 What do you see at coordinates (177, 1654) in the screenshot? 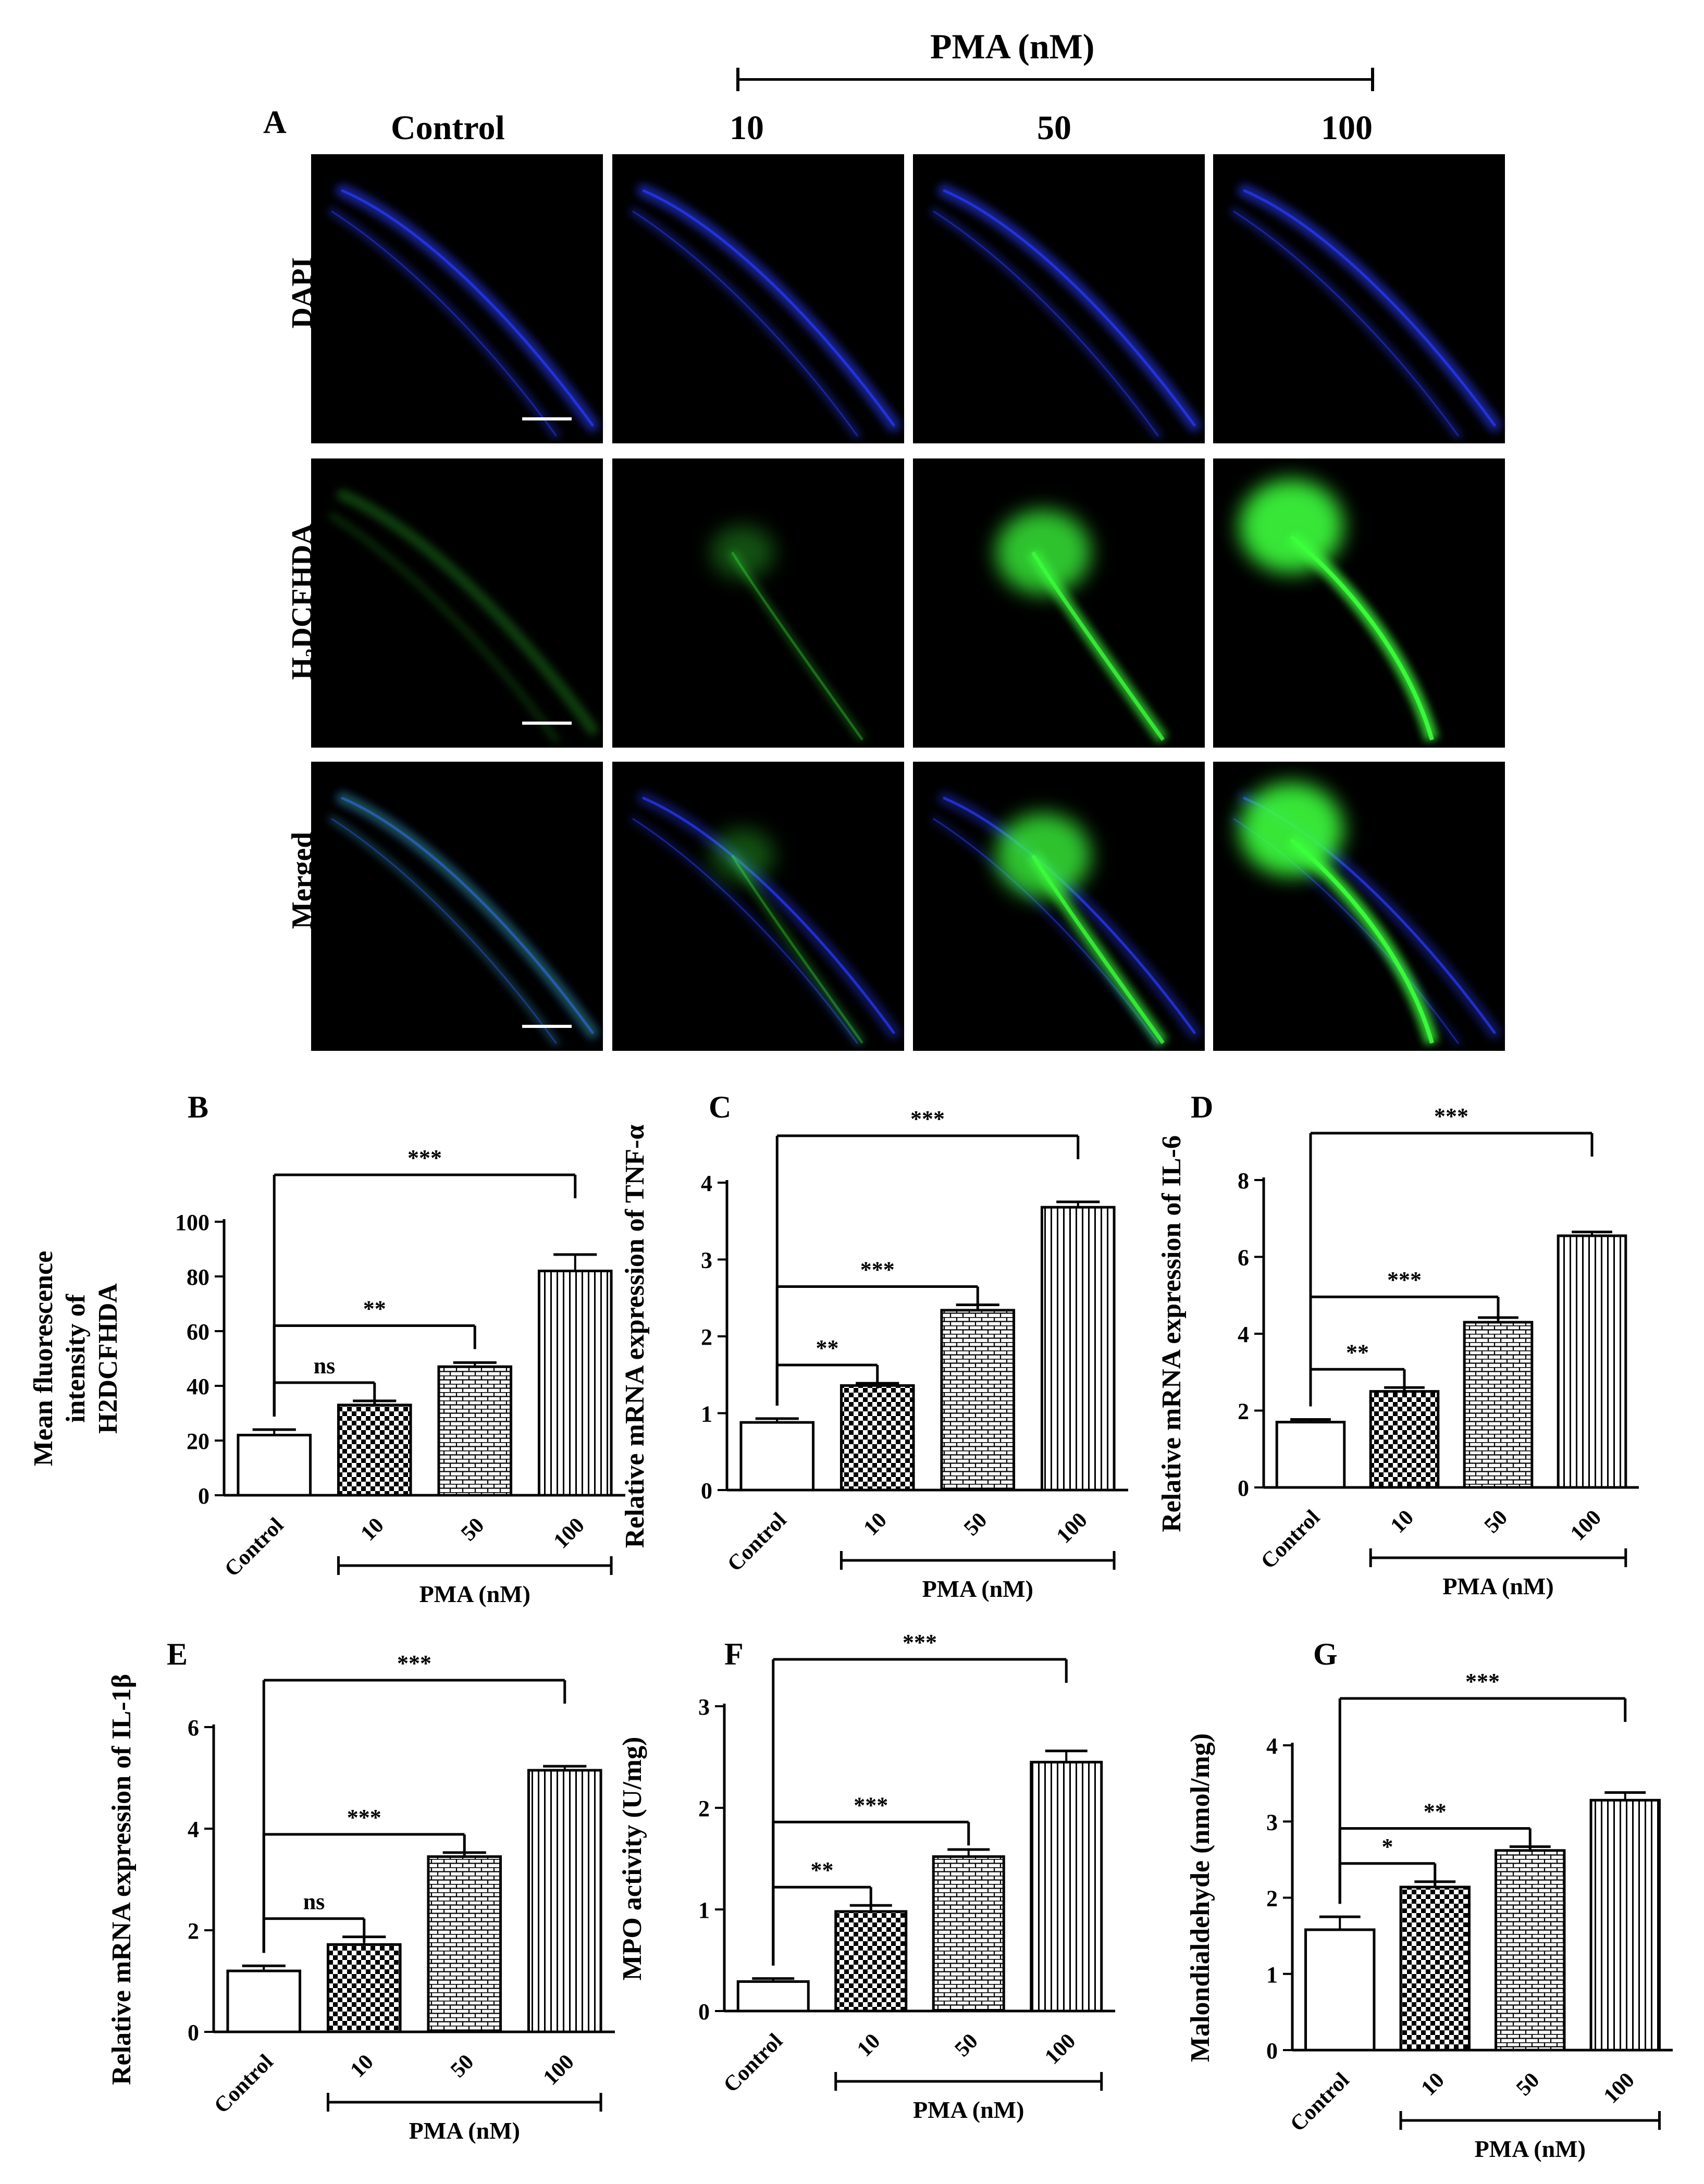
I see `chart-E-letter: E` at bounding box center [177, 1654].